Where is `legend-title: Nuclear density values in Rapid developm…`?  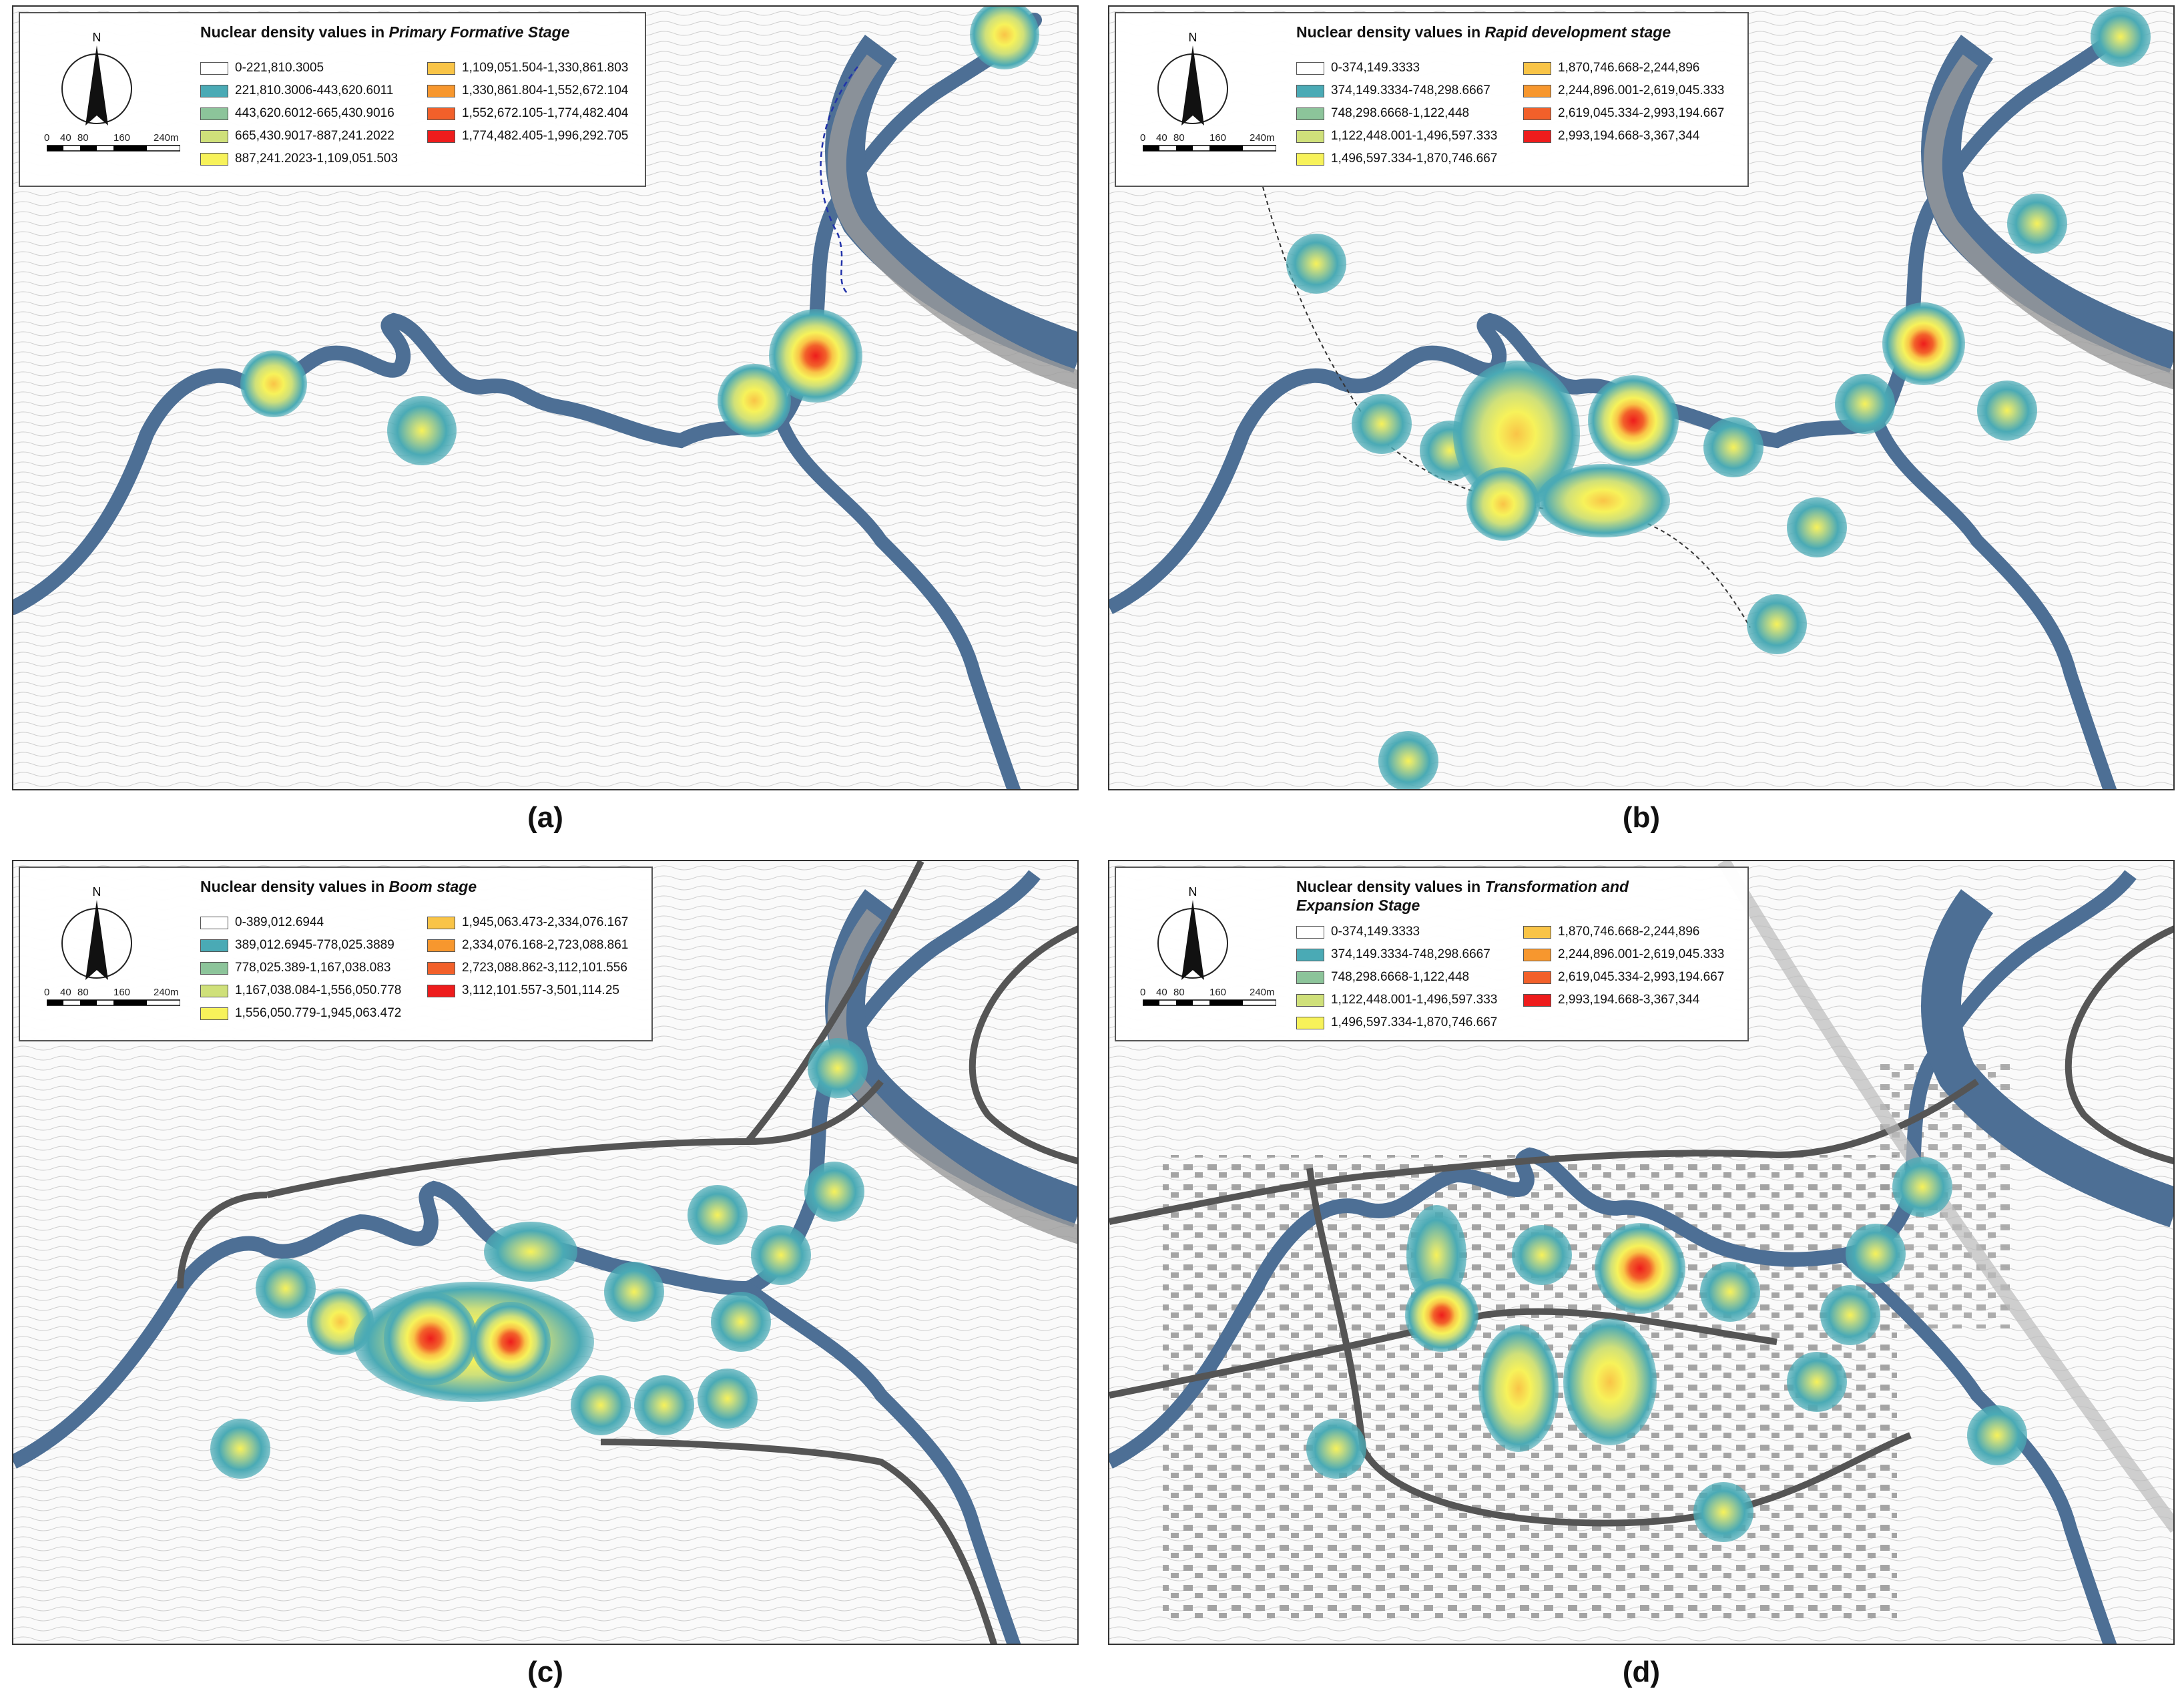
legend-title: Nuclear density values in Rapid developm… is located at coordinates (1483, 32).